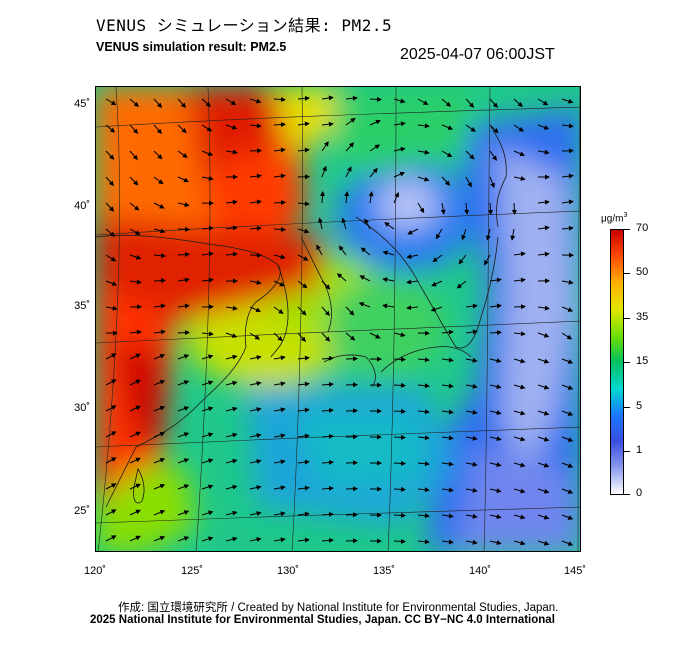 The height and width of the screenshot is (649, 700). I want to click on colorbar-label-35: 35, so click(642, 317).